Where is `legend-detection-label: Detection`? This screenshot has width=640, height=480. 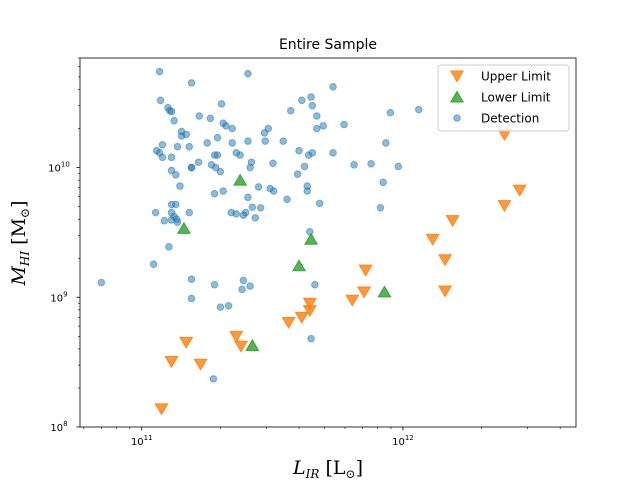
legend-detection-label: Detection is located at coordinates (510, 119).